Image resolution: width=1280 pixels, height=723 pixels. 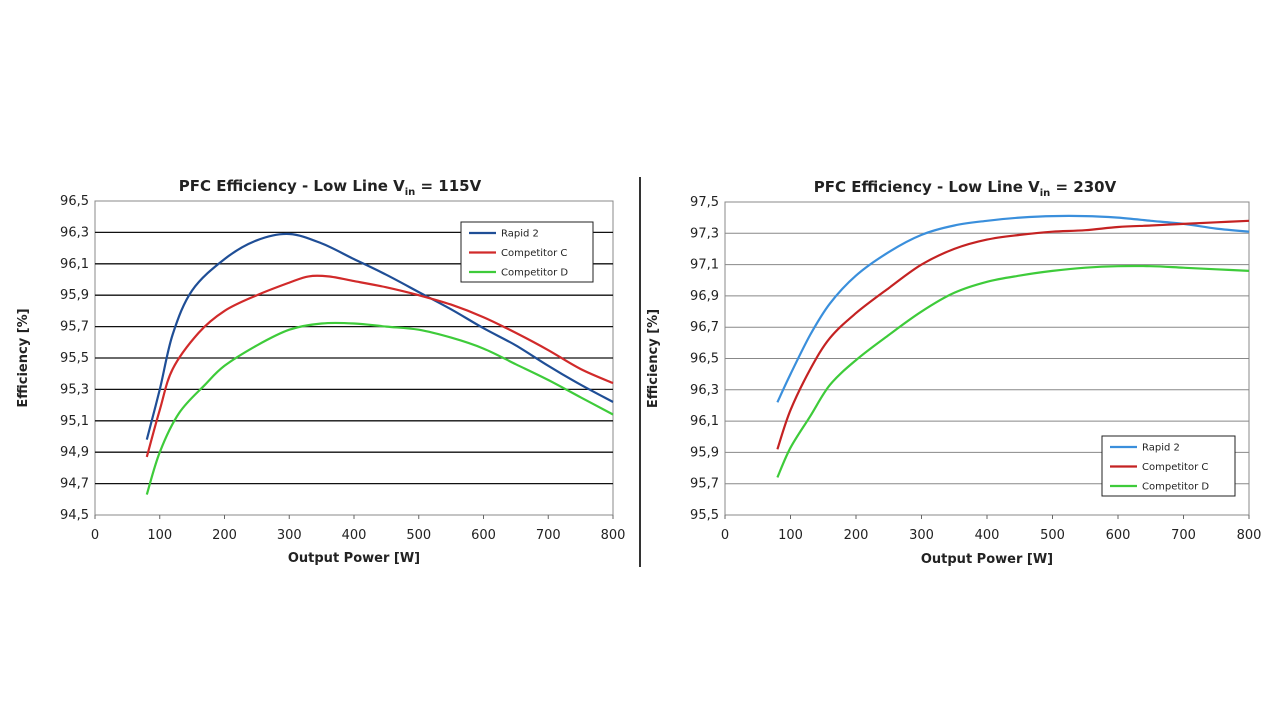 What do you see at coordinates (965, 188) in the screenshot?
I see `chart-title: PFC Efficiency - Low Line Vin = 230V` at bounding box center [965, 188].